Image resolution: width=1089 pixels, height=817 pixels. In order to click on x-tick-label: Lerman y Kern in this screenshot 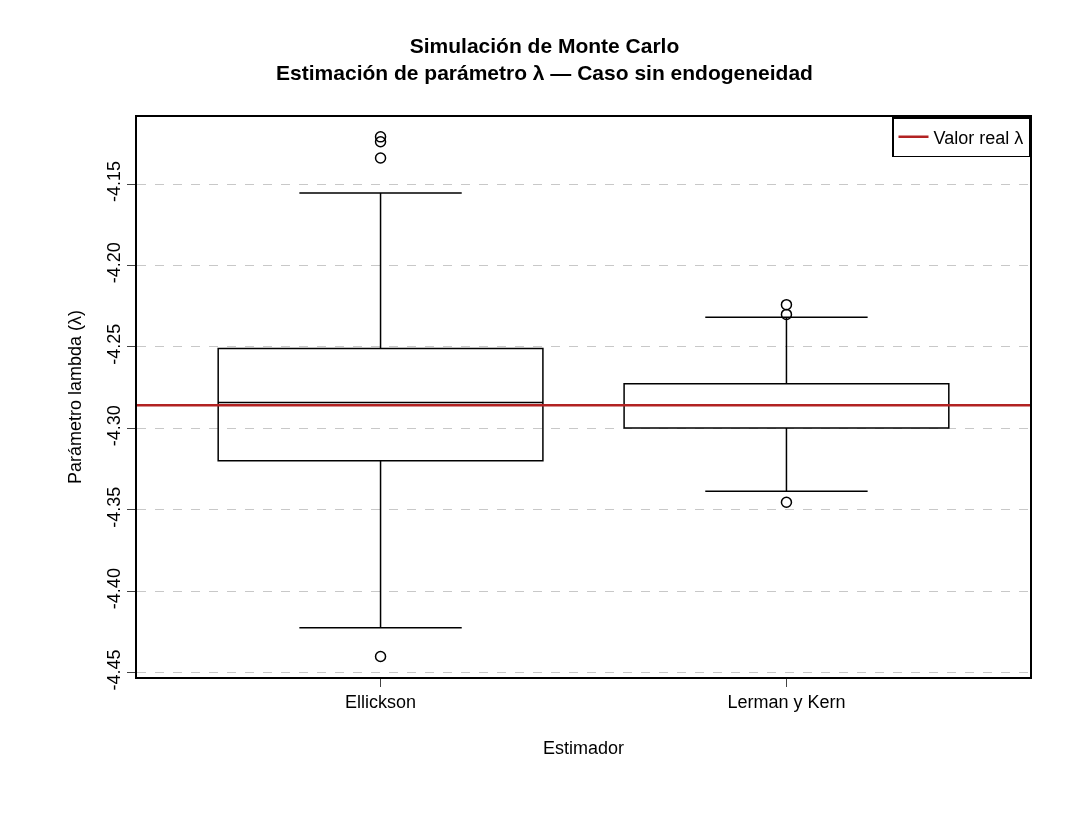, I will do `click(786, 702)`.